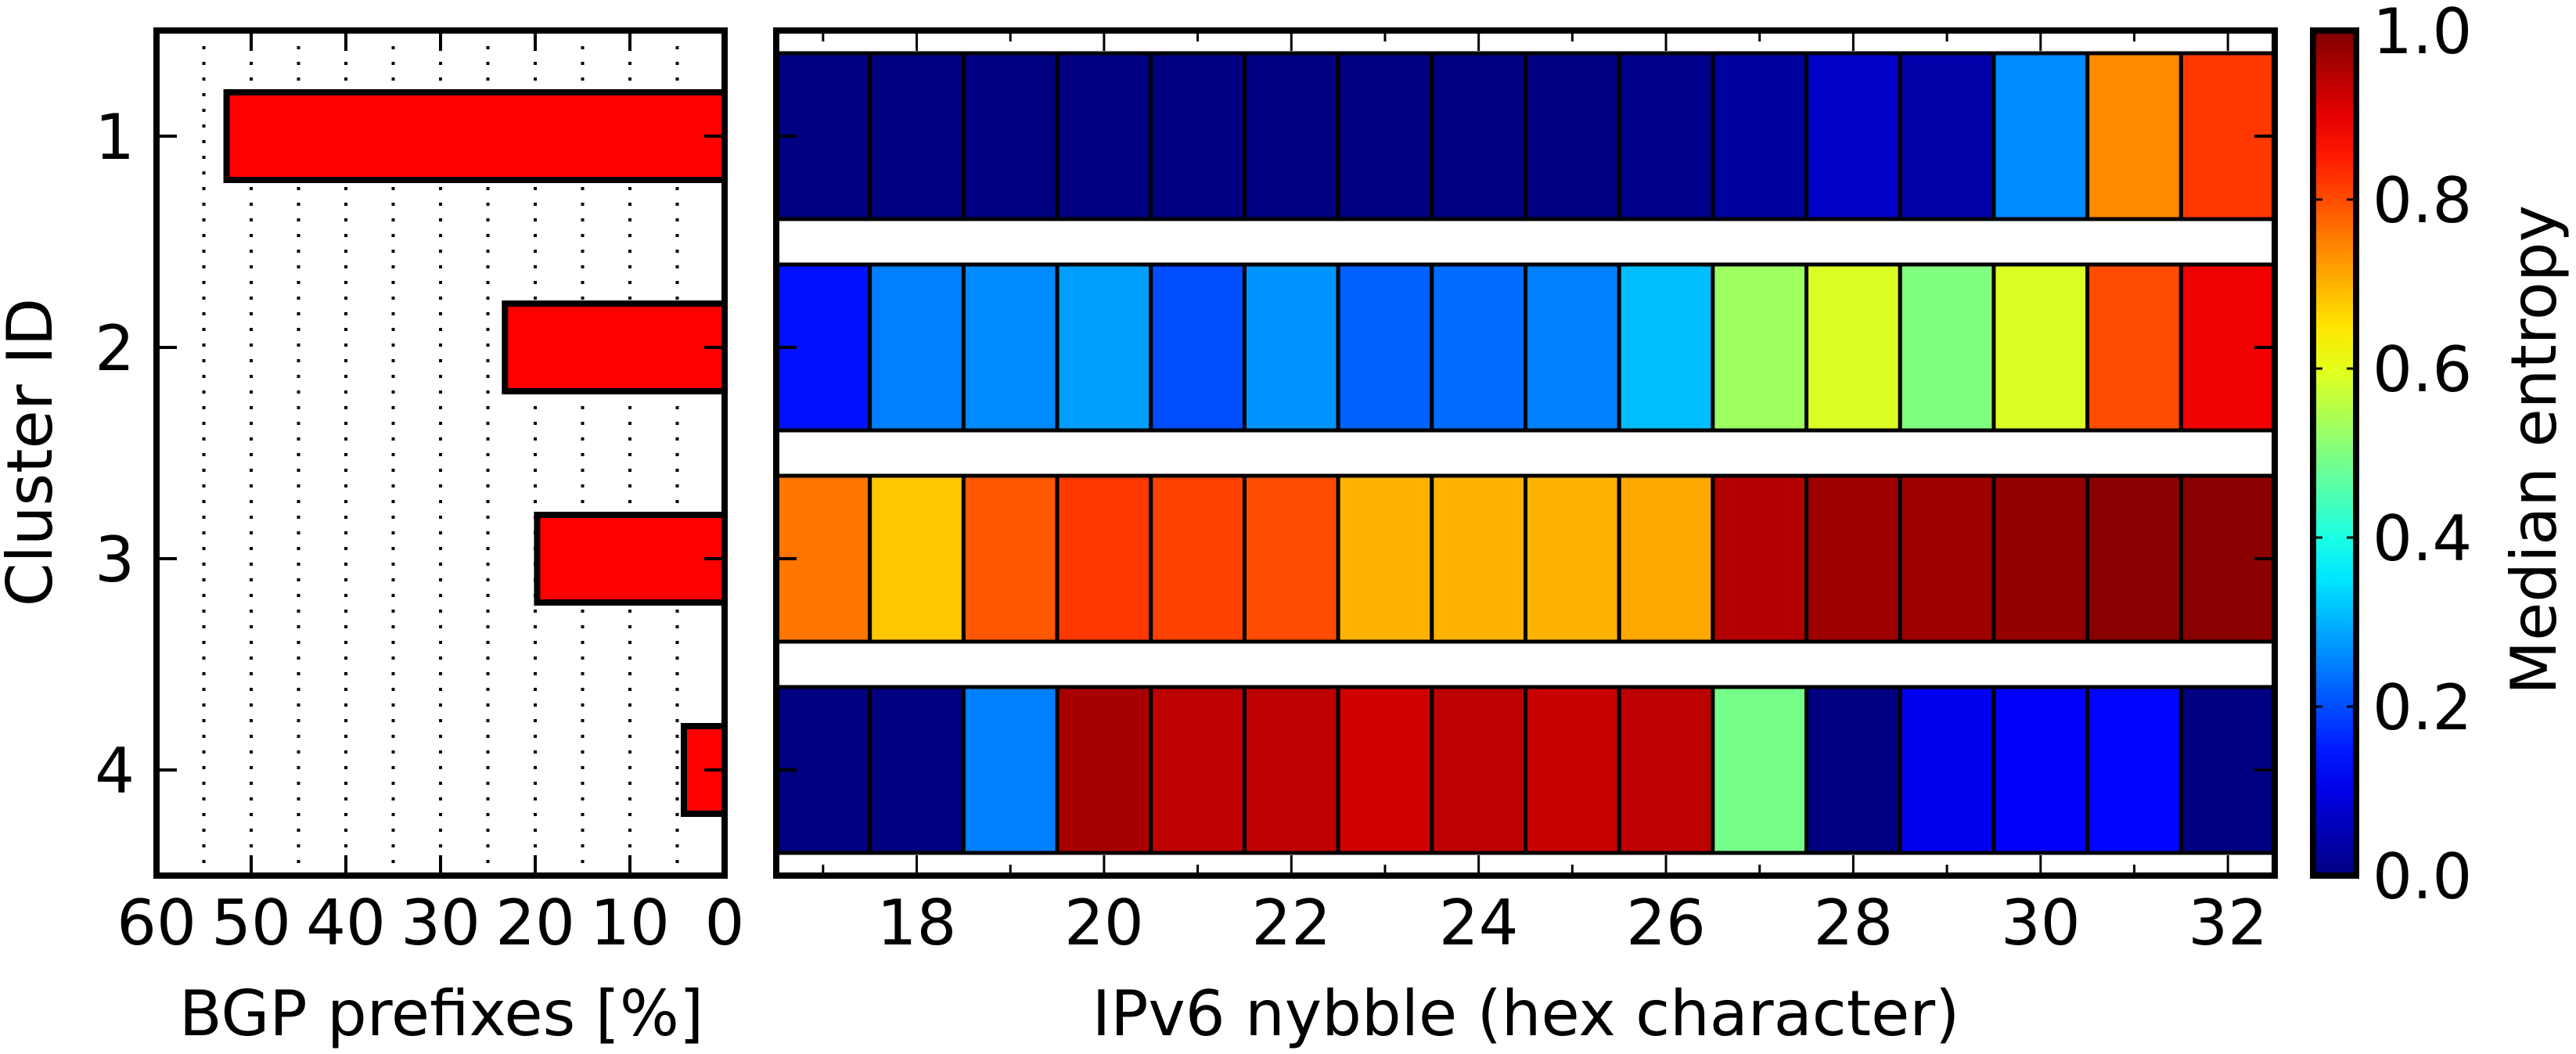 This screenshot has width=2576, height=1054. What do you see at coordinates (1526, 1013) in the screenshot?
I see `heatmap-xlabel: IPv6 nybble (hex character)` at bounding box center [1526, 1013].